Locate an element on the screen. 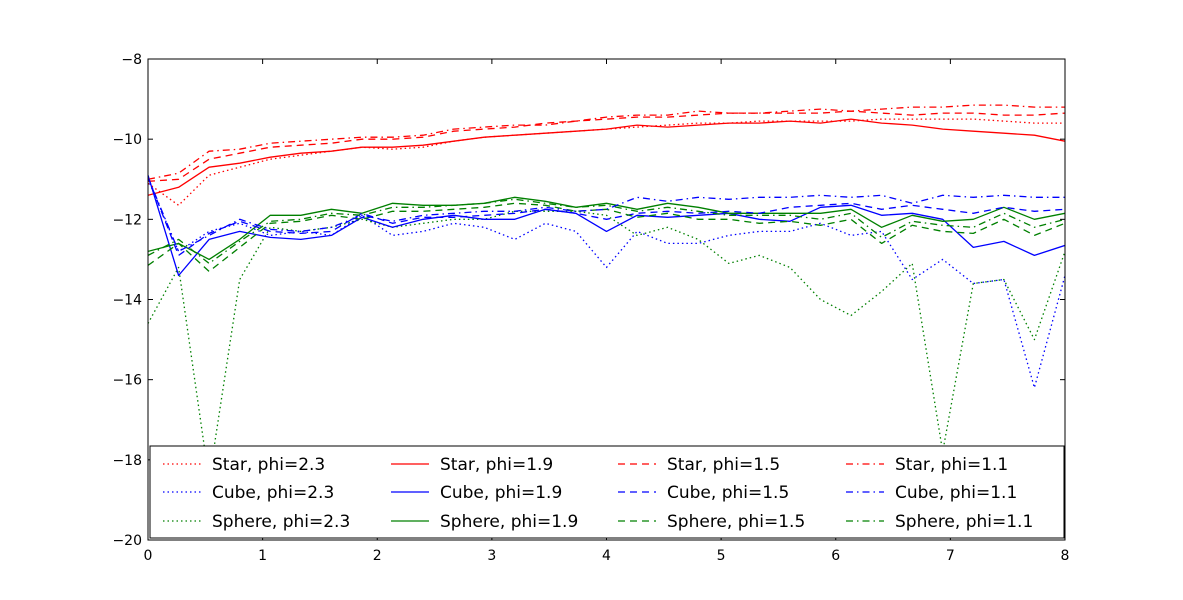  legend-label-sphere-phi-2-3: Sphere, phi=2.3 is located at coordinates (281, 522).